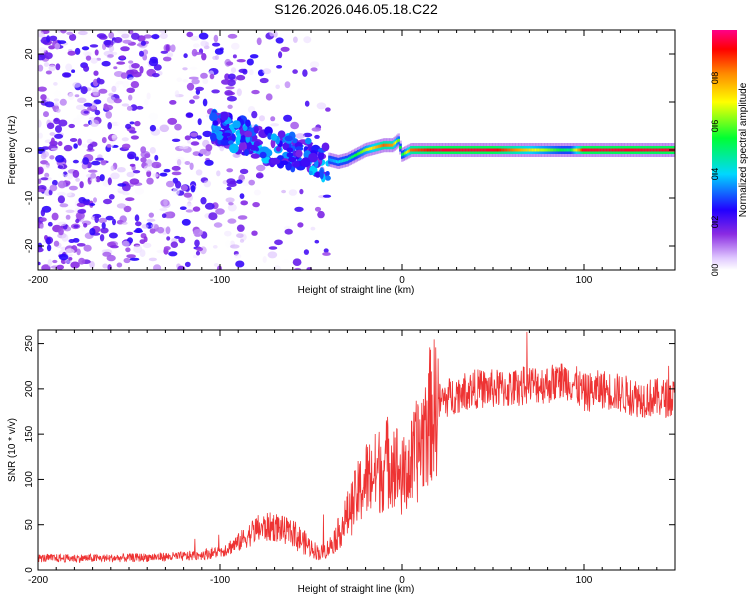  I want to click on spectrogram-y-label: Frequency (Hz), so click(12, 150).